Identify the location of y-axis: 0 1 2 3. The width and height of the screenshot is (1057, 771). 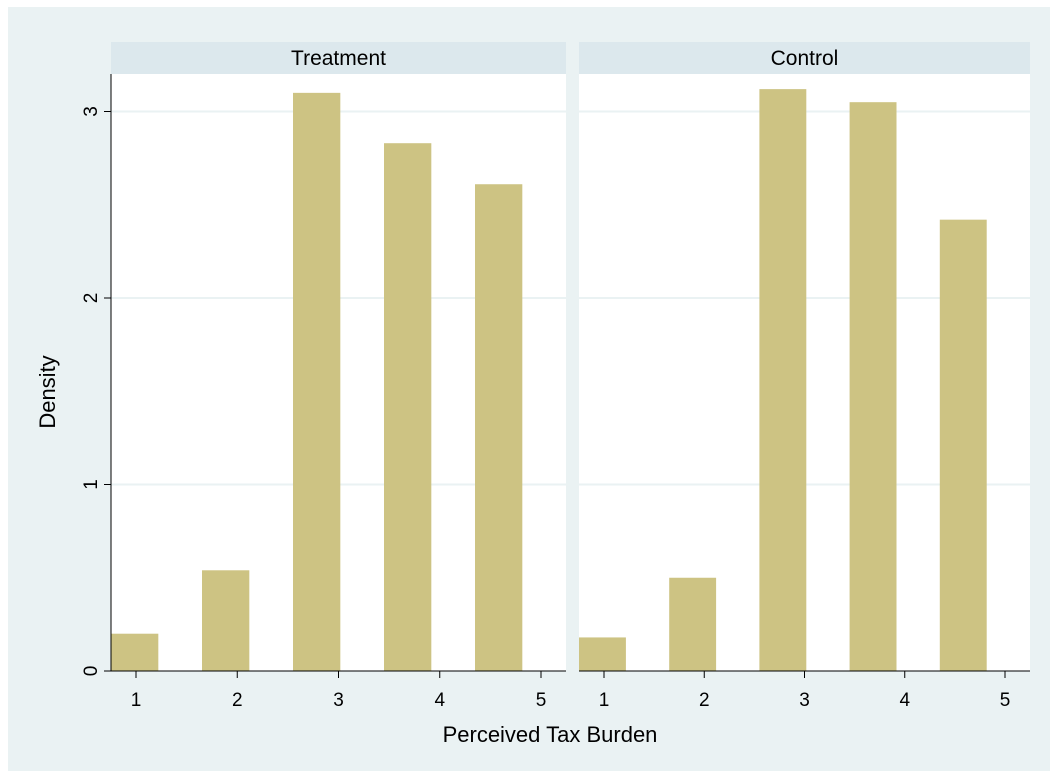
(96, 375).